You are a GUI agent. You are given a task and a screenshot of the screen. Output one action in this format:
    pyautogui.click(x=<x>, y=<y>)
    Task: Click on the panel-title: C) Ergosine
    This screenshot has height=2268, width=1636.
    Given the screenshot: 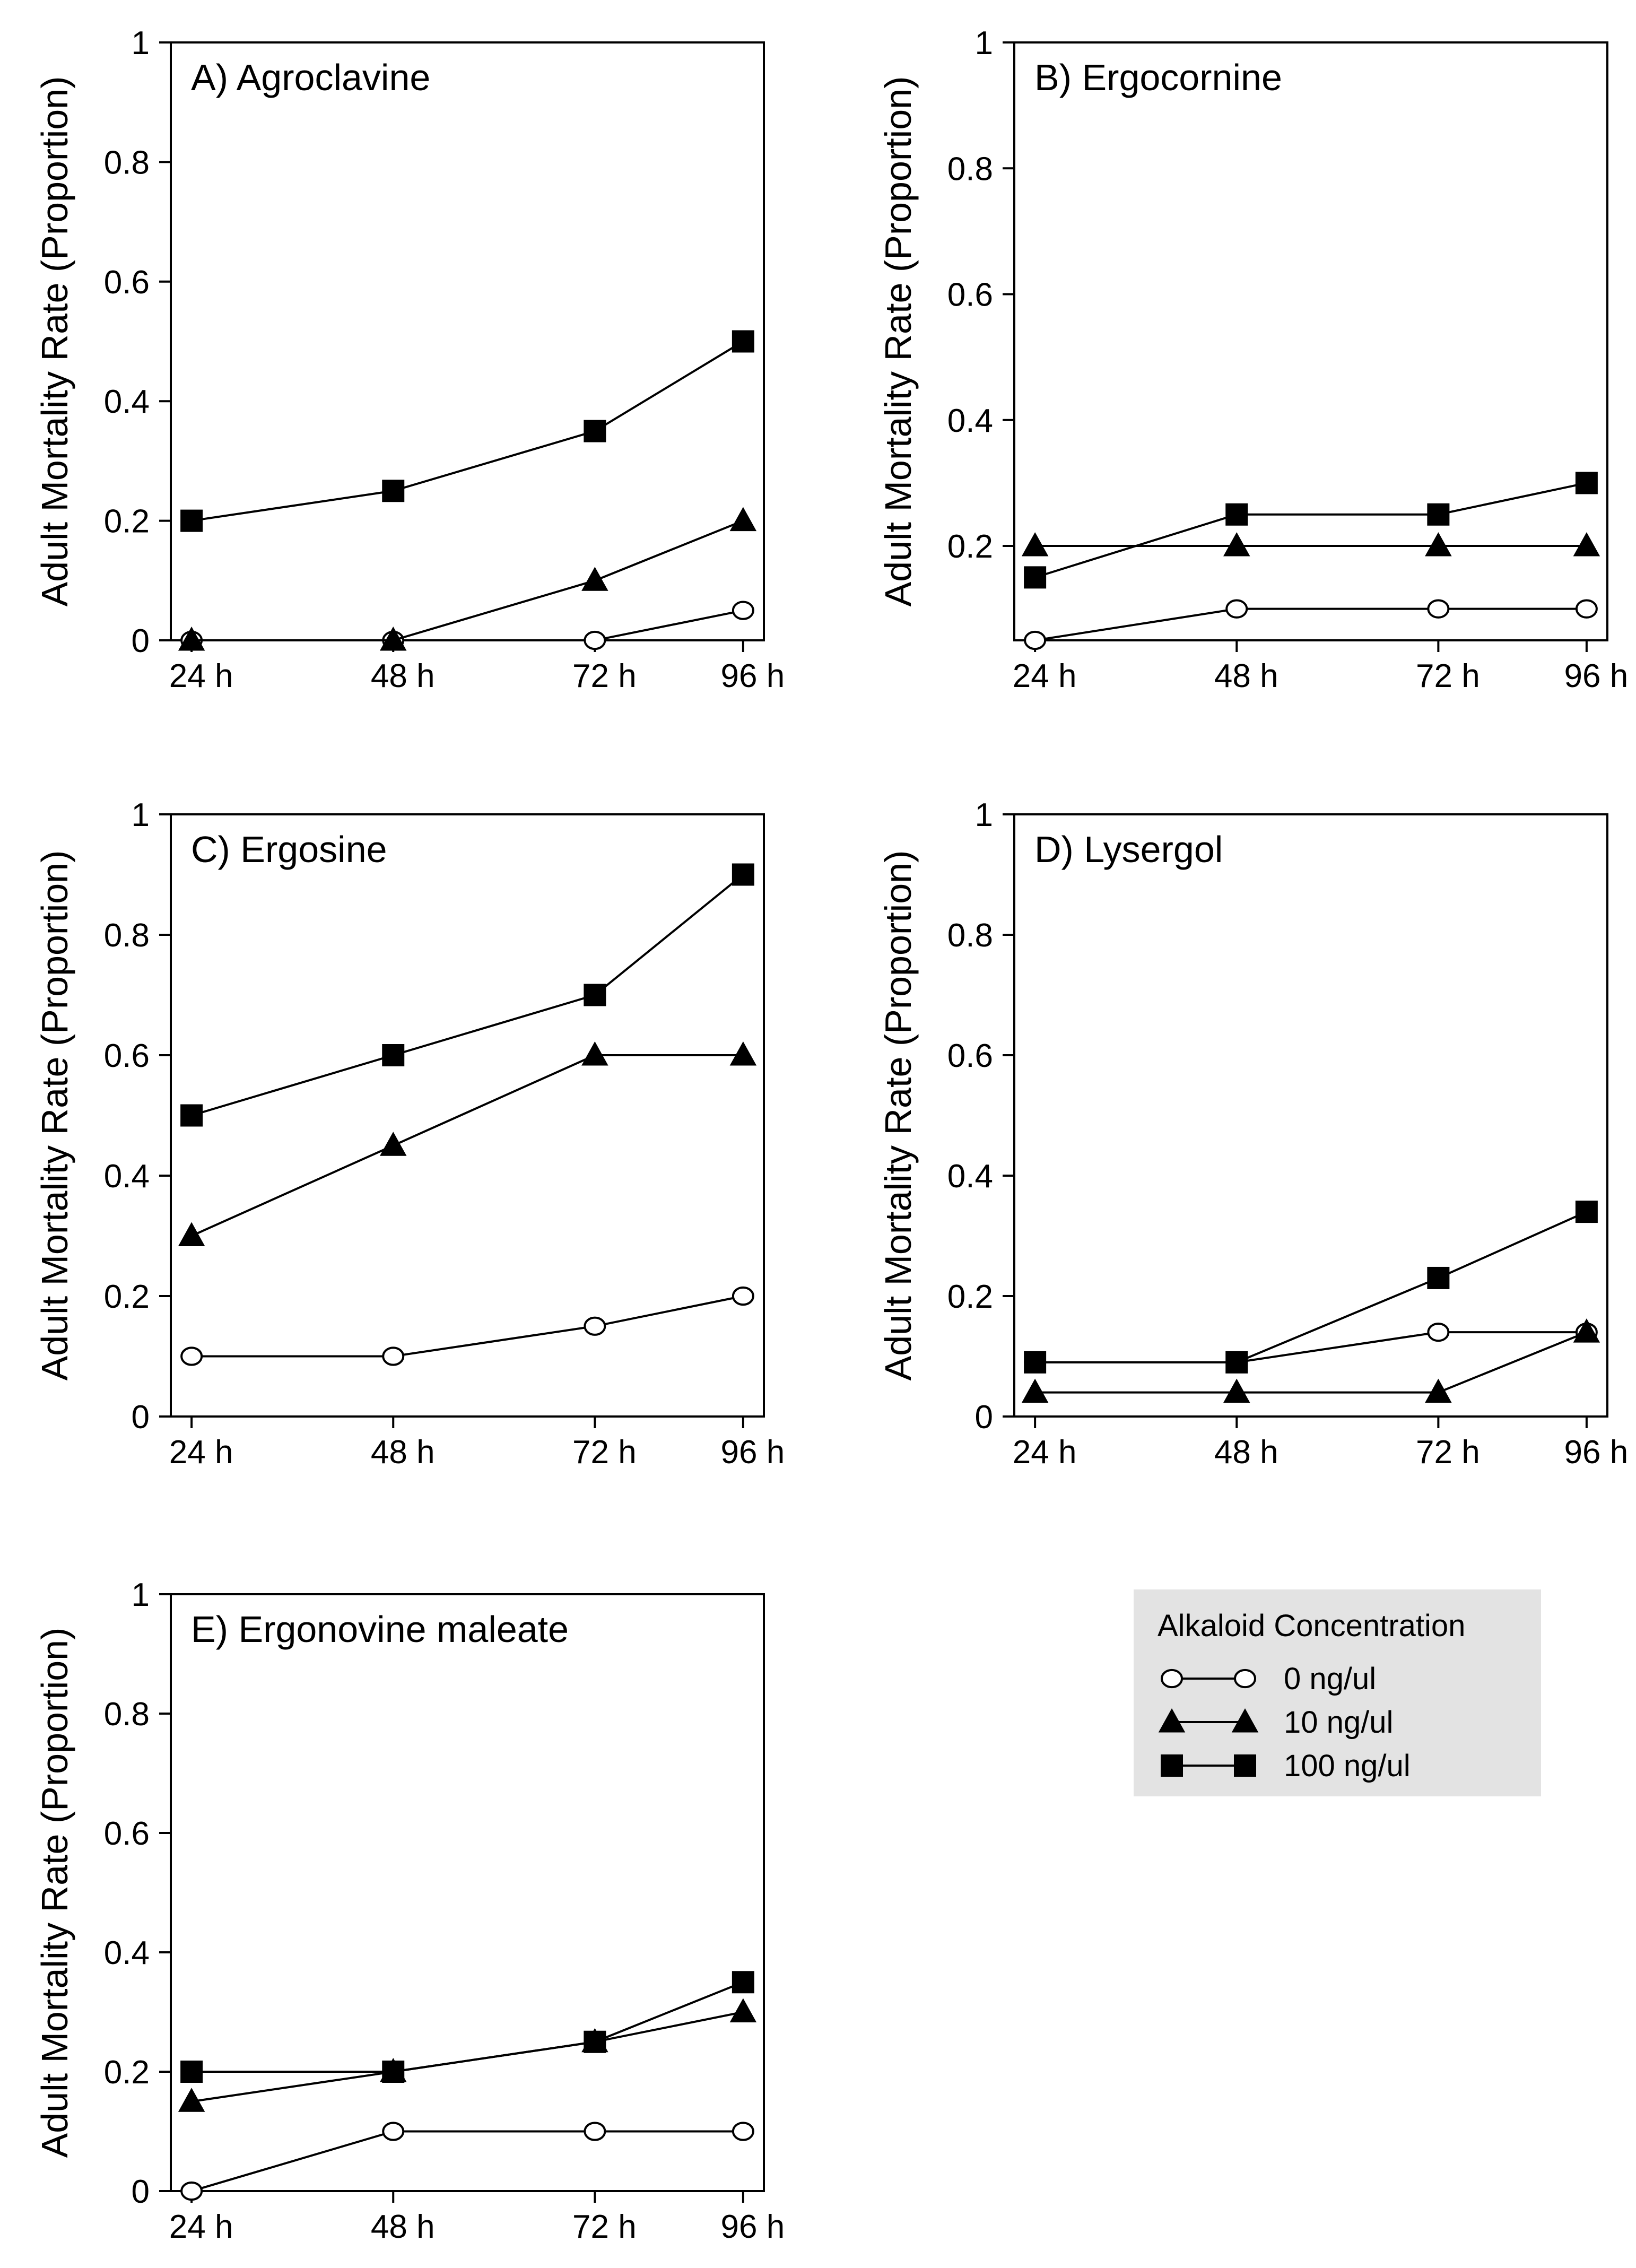 What is the action you would take?
    pyautogui.click(x=289, y=849)
    